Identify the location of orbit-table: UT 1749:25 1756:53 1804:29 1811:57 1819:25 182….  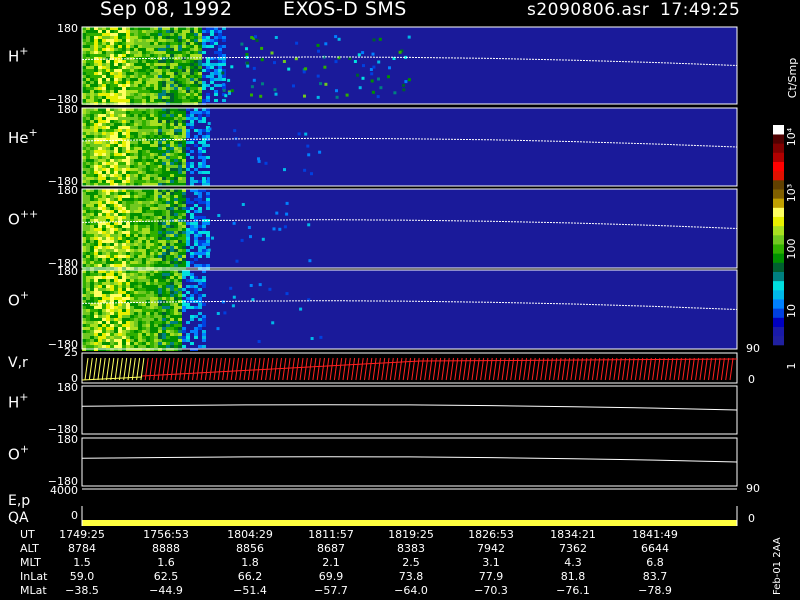
(385, 564).